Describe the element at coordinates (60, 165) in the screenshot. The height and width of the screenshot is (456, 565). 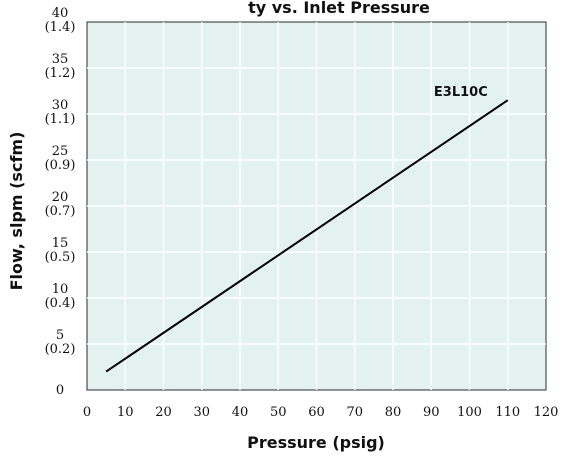
I see `y-tick-label-scfm: (0.9)` at that location.